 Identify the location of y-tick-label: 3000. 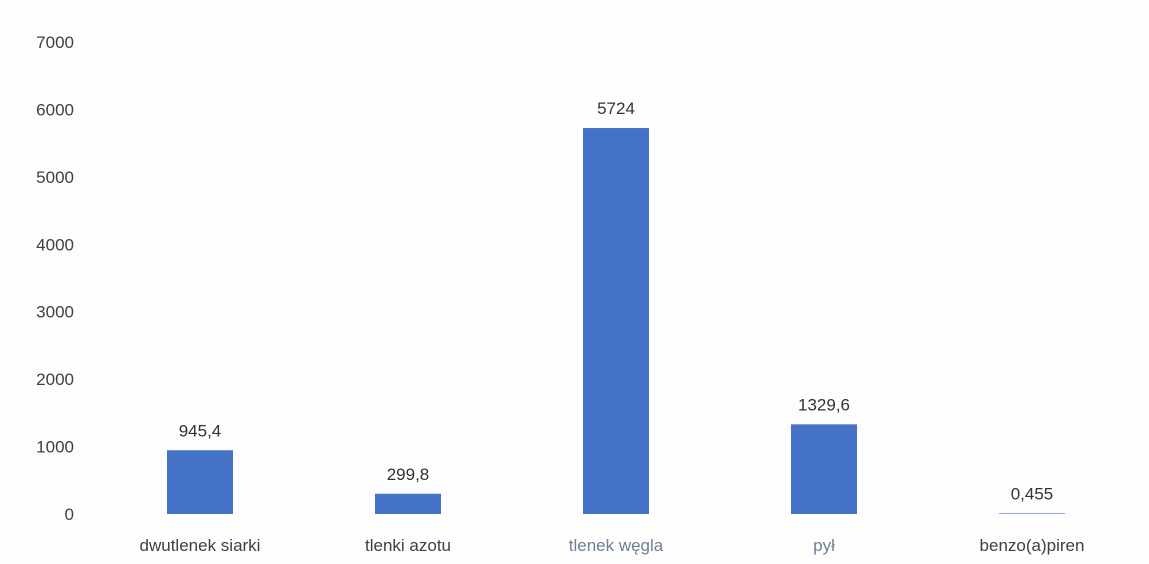
(55, 312).